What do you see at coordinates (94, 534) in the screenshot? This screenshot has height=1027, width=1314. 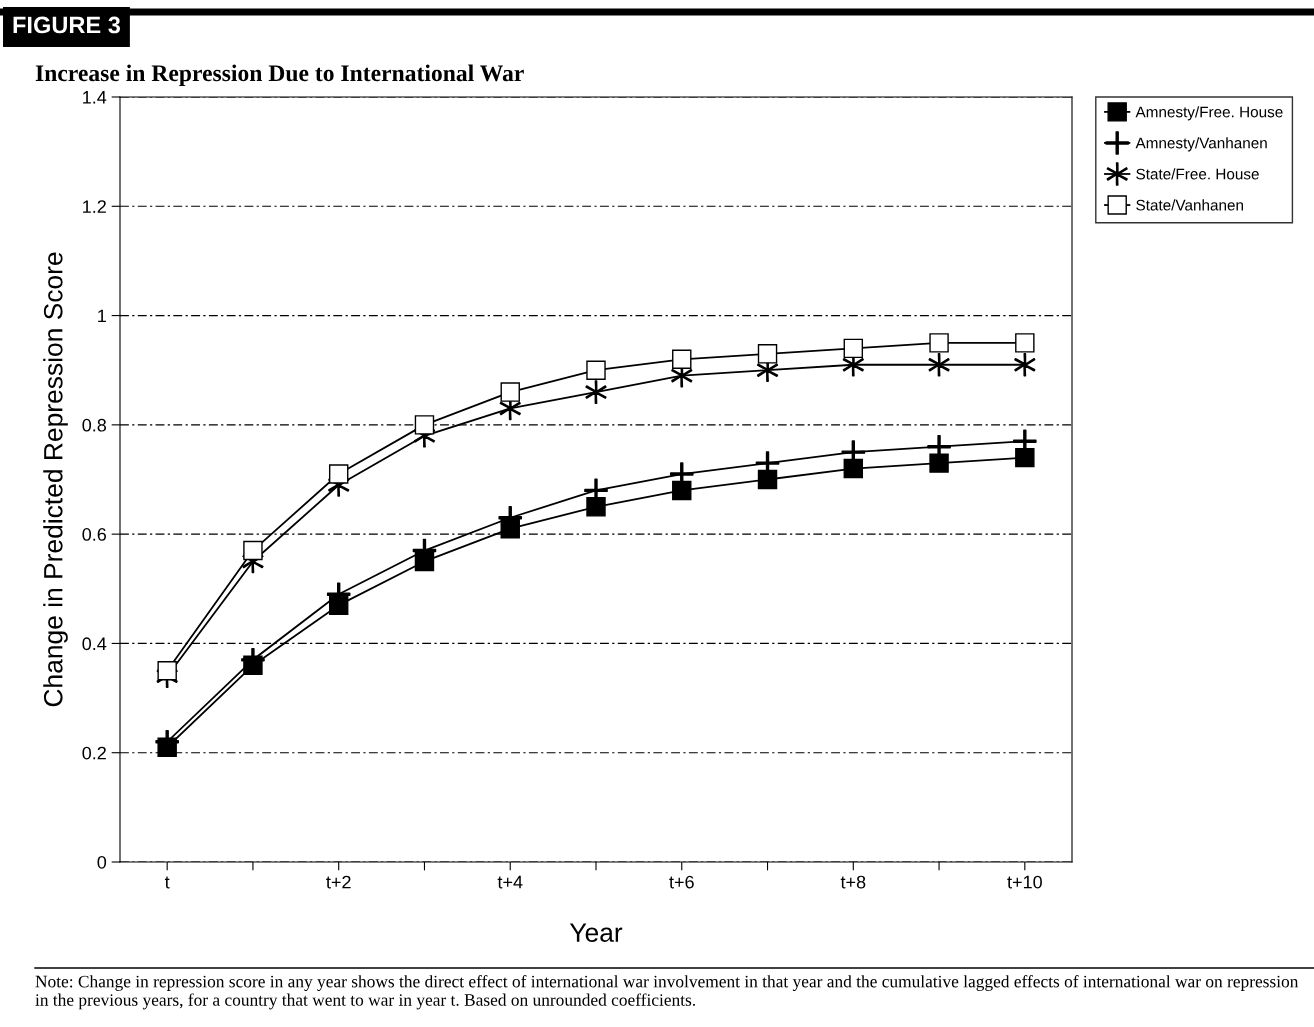 I see `y-tick-label: 0.6` at bounding box center [94, 534].